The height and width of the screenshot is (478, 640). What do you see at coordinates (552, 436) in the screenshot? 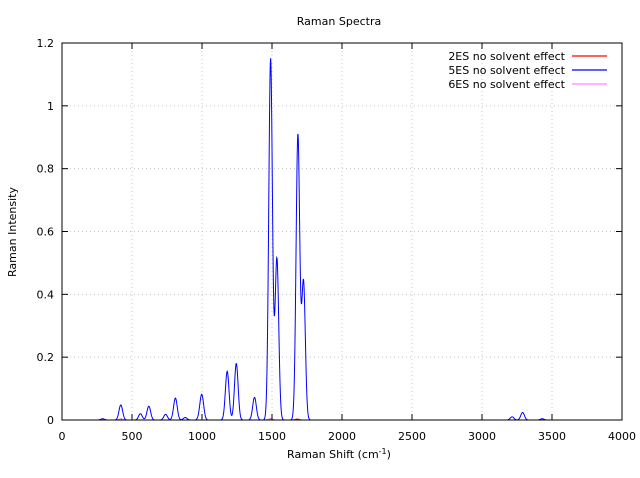
I see `x-tick-label: 3500` at bounding box center [552, 436].